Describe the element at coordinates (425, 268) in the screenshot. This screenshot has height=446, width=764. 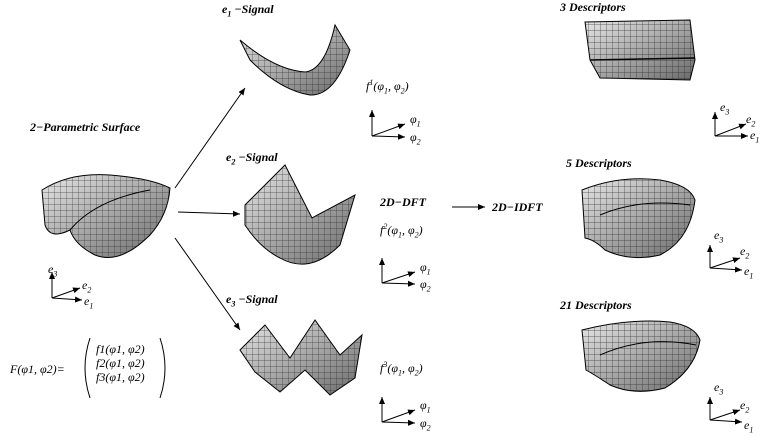
I see `axis-phi1-f2: φ1` at that location.